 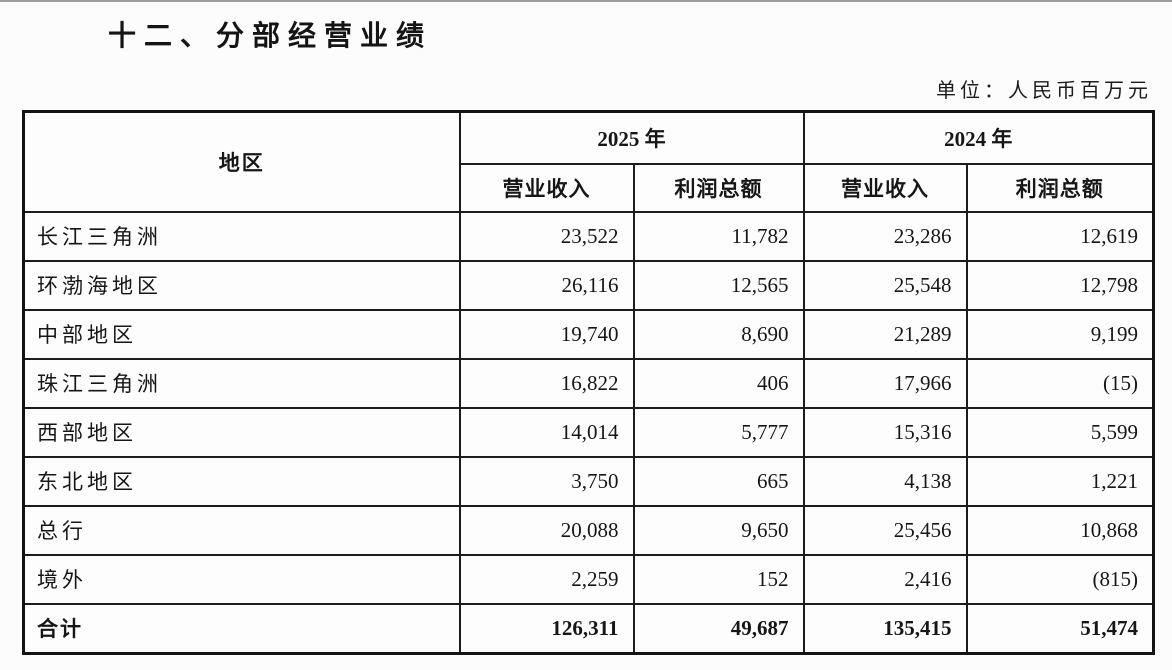 I want to click on value-cell: 1,221, so click(x=1060, y=481).